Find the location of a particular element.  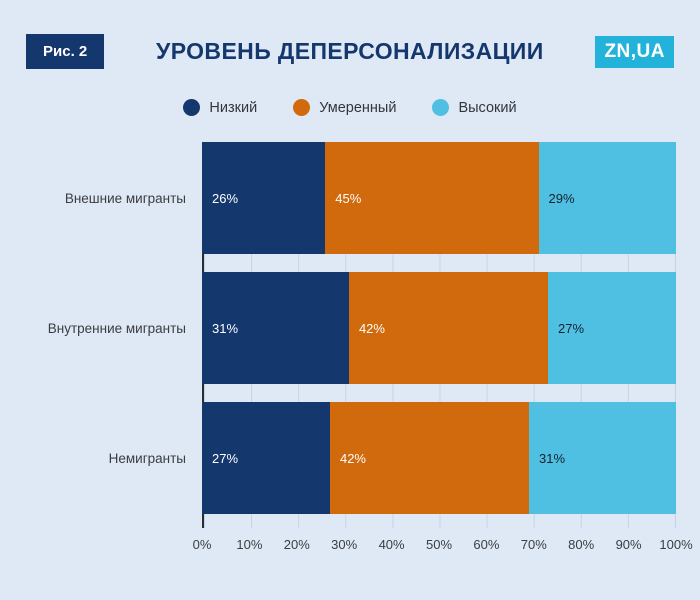

legend-label: Умеренный is located at coordinates (358, 107).